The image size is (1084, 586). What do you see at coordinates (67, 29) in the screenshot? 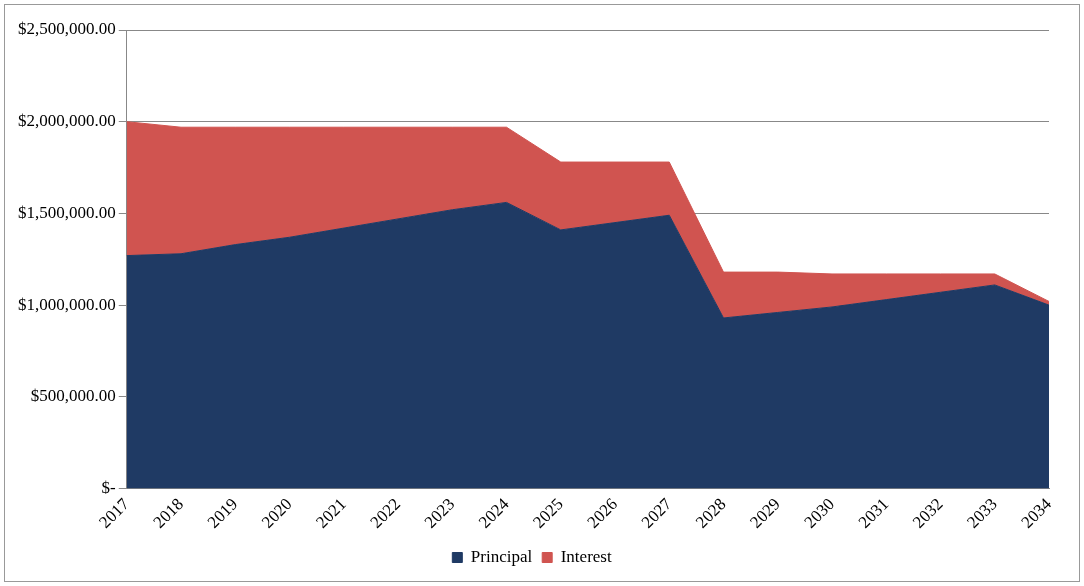
I see `y-tick-label: $2,500,000.00` at bounding box center [67, 29].